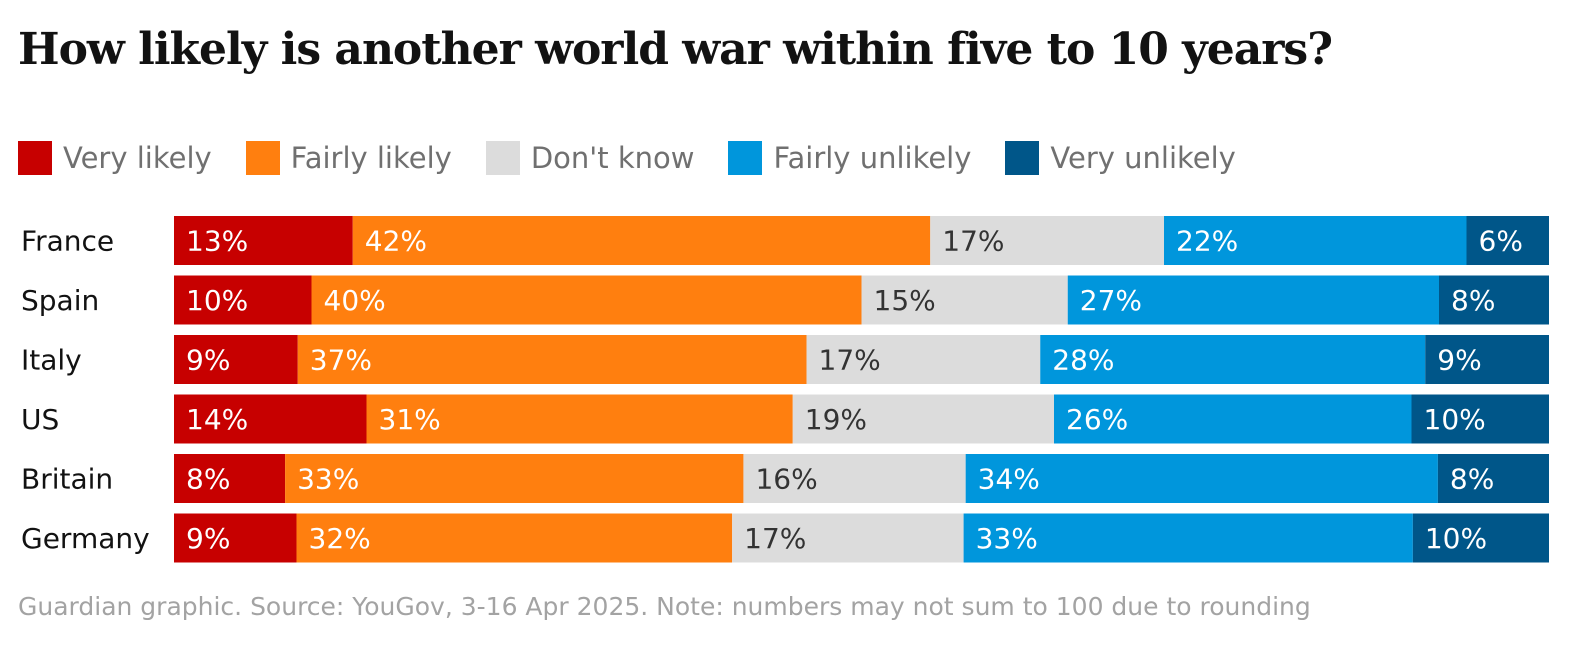  I want to click on data-label: 34%, so click(1009, 479).